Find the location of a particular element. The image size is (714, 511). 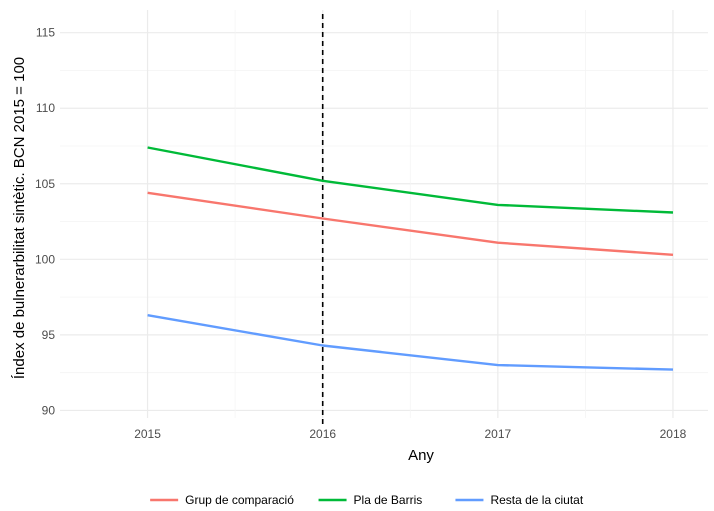

y-tick-label: 105 is located at coordinates (45, 184).